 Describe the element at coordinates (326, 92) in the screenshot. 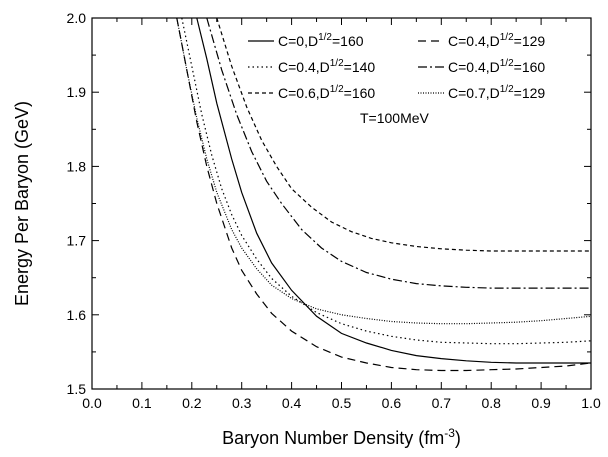

I see `legend-label-5: C=0.6,D1/2=160` at that location.